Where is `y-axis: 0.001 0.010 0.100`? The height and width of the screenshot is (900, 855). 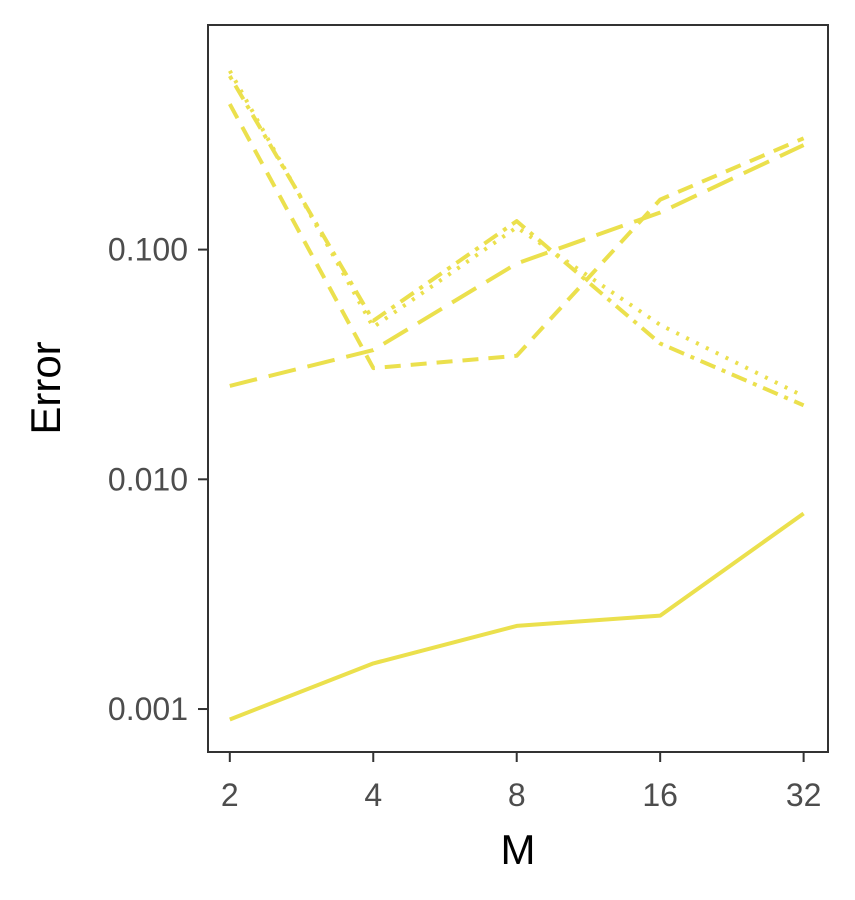 y-axis: 0.001 0.010 0.100 is located at coordinates (158, 479).